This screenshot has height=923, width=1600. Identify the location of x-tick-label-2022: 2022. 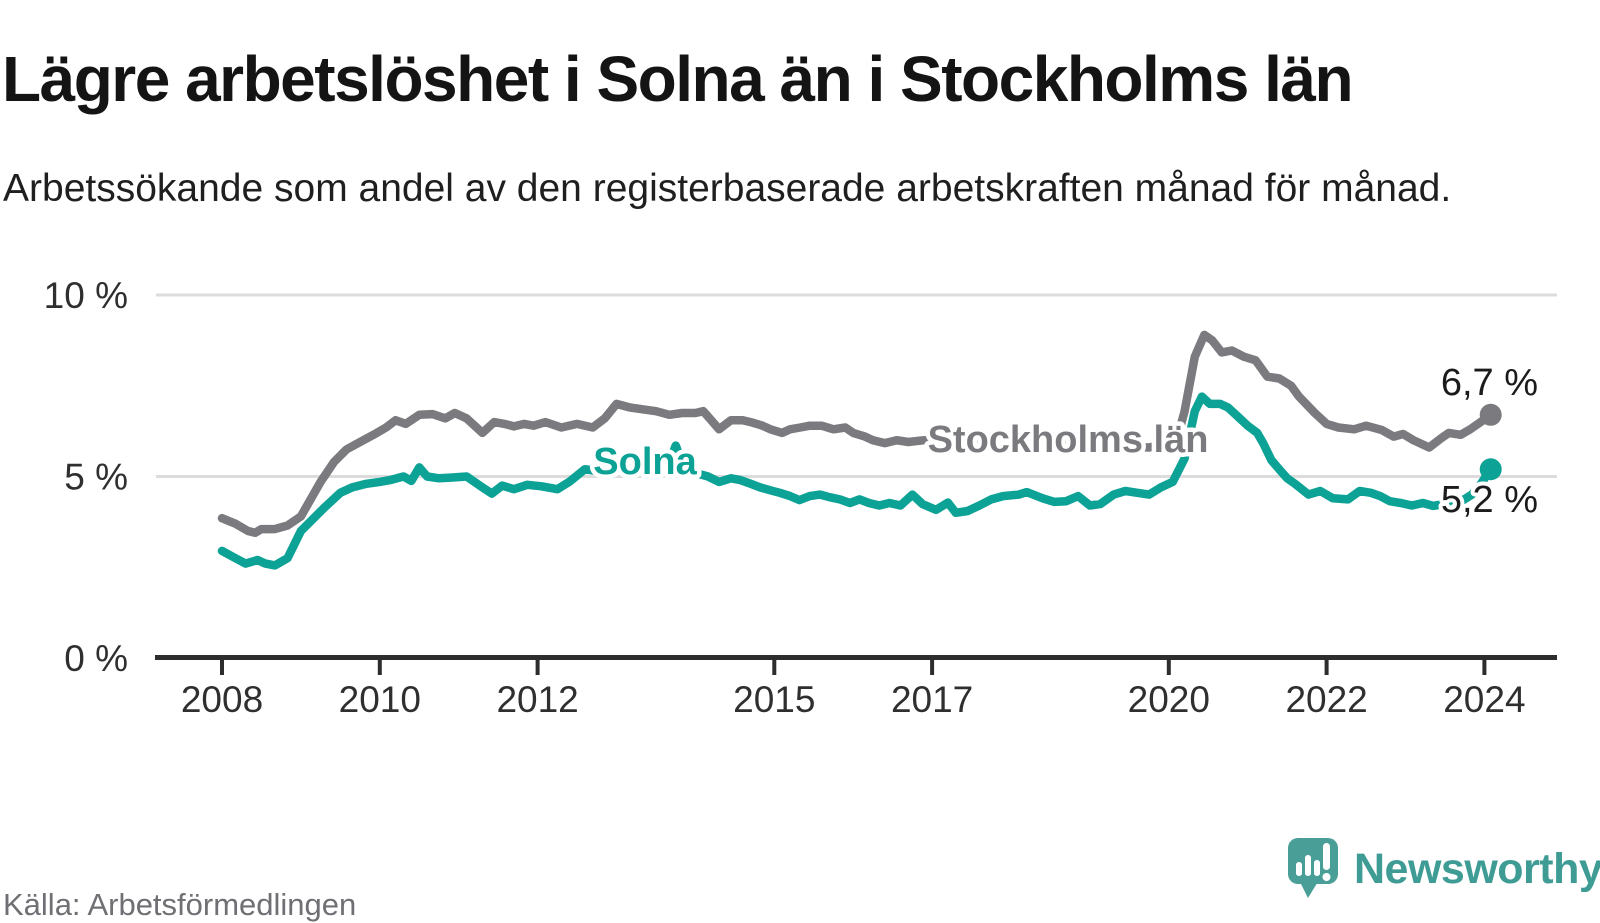
(1326, 699).